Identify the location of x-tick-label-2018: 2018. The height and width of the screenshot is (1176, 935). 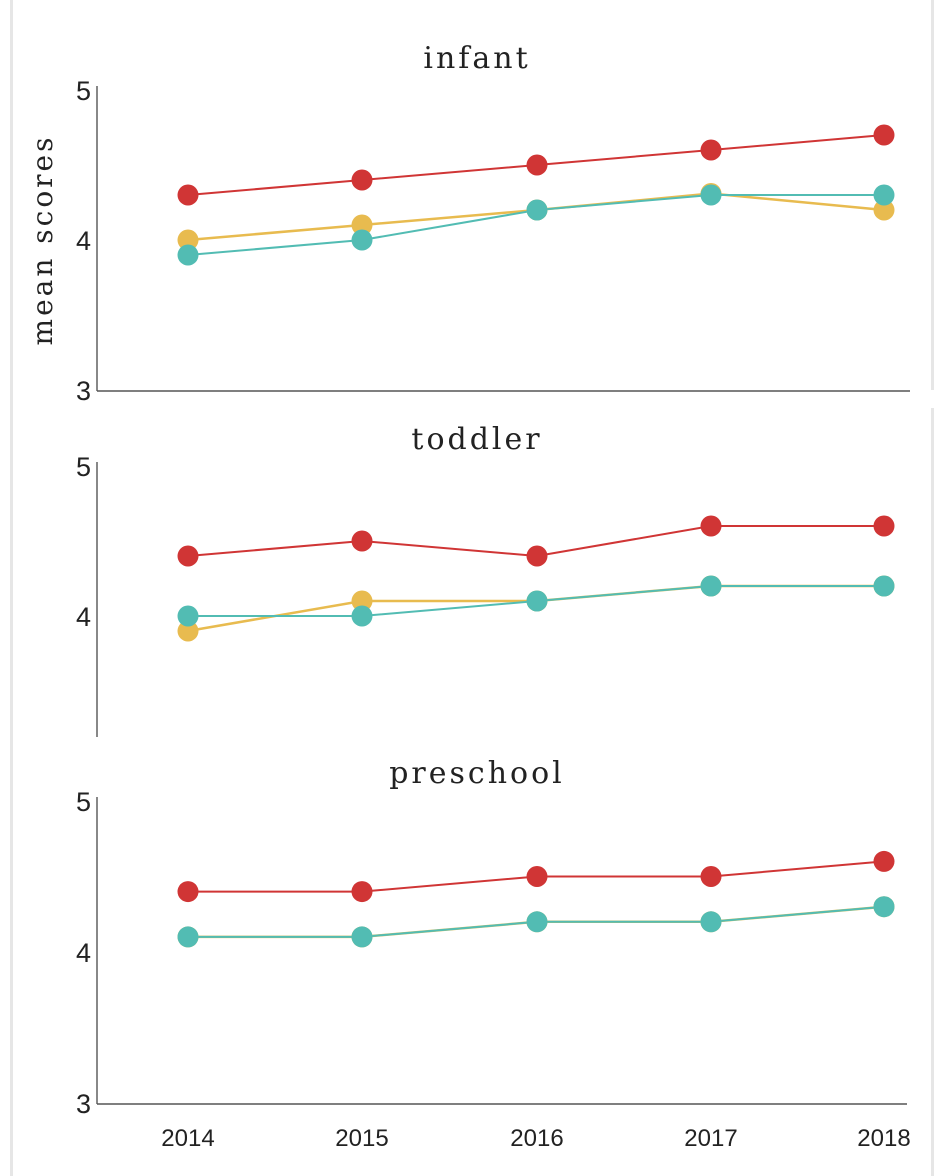
(883, 1138).